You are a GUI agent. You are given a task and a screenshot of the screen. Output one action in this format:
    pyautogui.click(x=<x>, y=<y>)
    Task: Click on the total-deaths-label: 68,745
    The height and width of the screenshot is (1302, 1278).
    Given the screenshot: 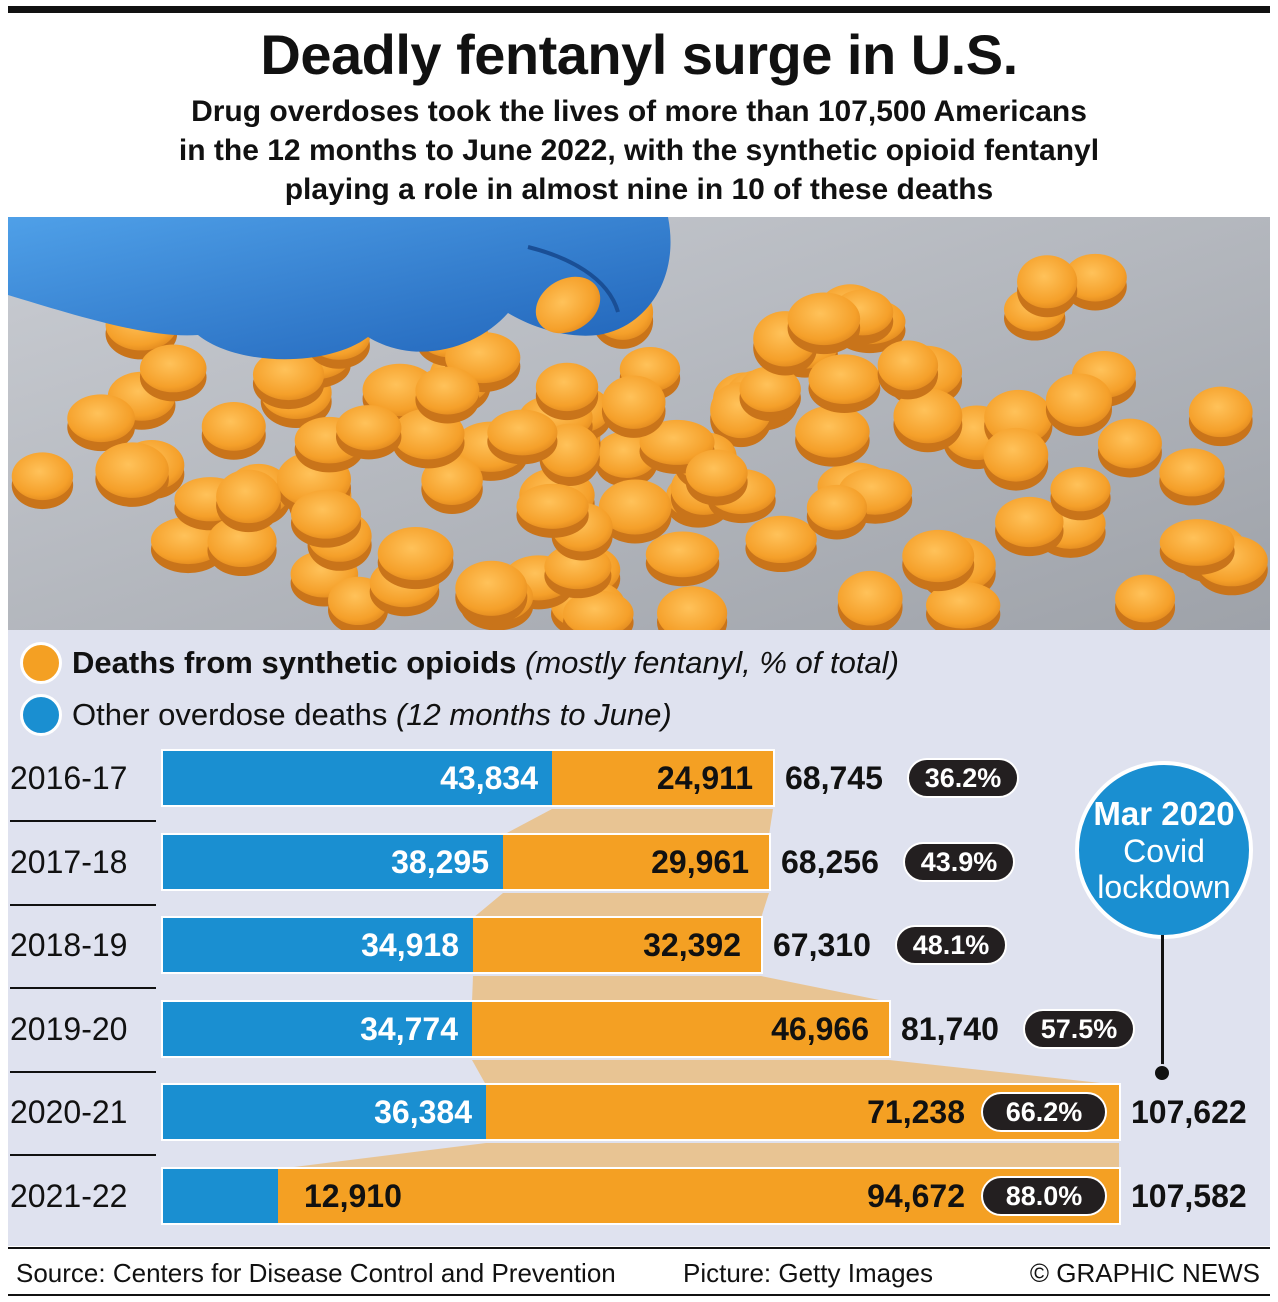 What is the action you would take?
    pyautogui.click(x=834, y=778)
    